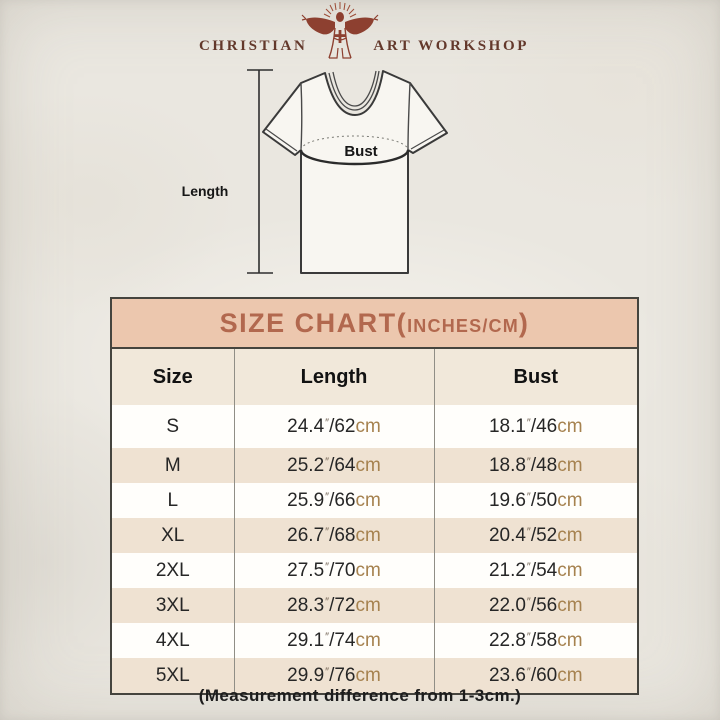 Image resolution: width=720 pixels, height=720 pixels. Describe the element at coordinates (334, 500) in the screenshot. I see `length-cell: 25.9″/66cm` at that location.